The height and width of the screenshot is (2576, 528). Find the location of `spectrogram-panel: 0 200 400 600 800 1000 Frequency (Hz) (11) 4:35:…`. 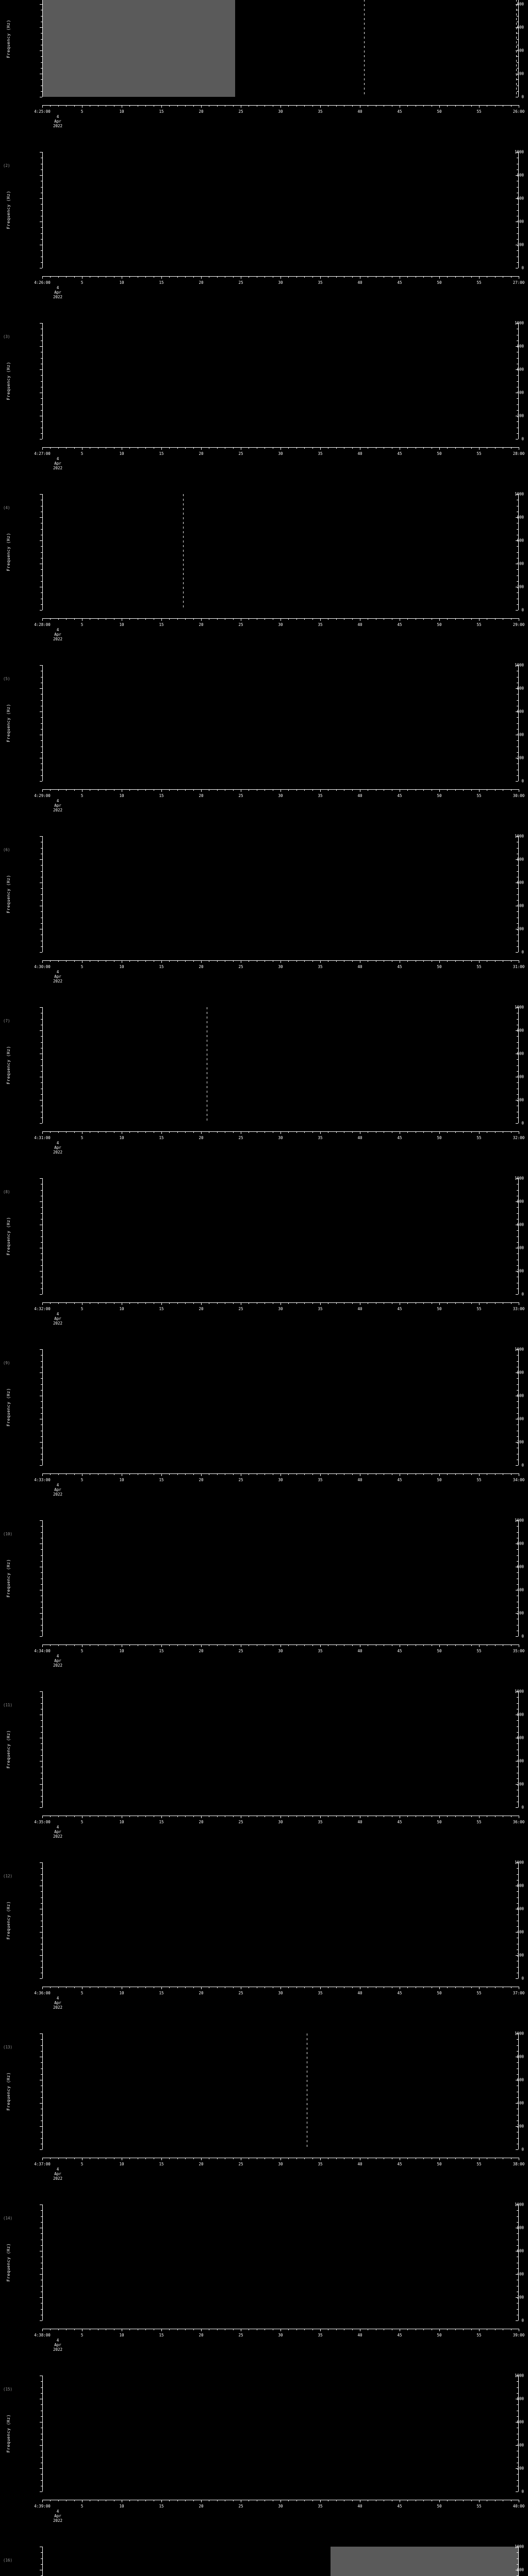

spectrogram-panel: 0 200 400 600 800 1000 Frequency (Hz) (11) 4:35:… is located at coordinates (264, 1773).